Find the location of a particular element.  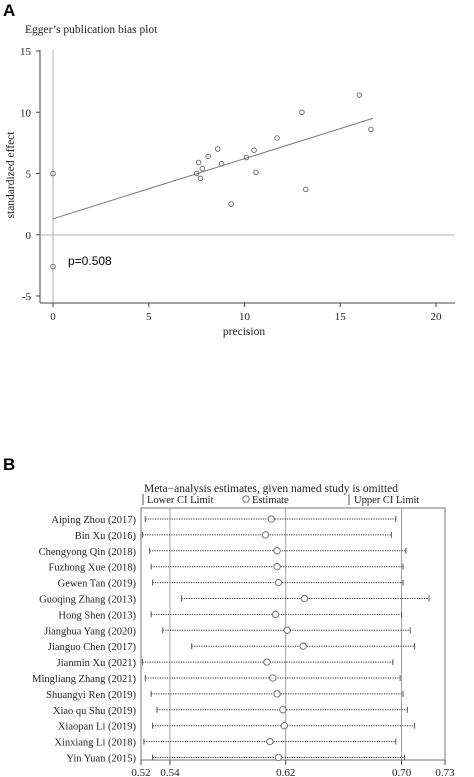

study-label: Guoqing Zhang (2013) is located at coordinates (87, 600).